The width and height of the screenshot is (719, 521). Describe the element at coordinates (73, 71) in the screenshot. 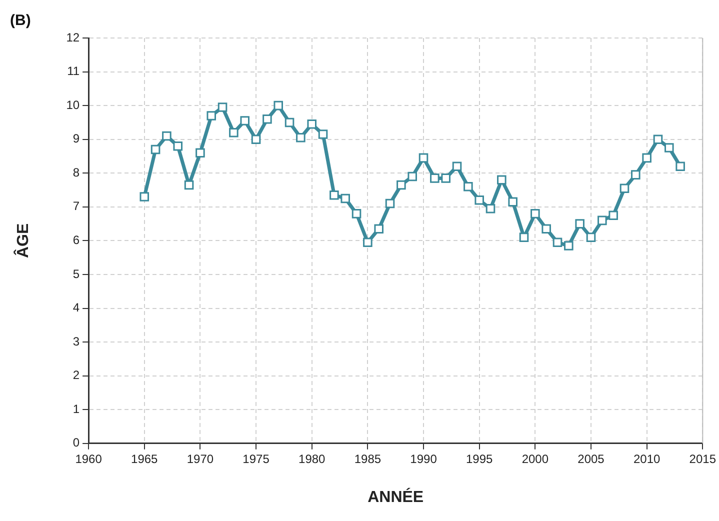

I see `y-tick-label: 11` at that location.